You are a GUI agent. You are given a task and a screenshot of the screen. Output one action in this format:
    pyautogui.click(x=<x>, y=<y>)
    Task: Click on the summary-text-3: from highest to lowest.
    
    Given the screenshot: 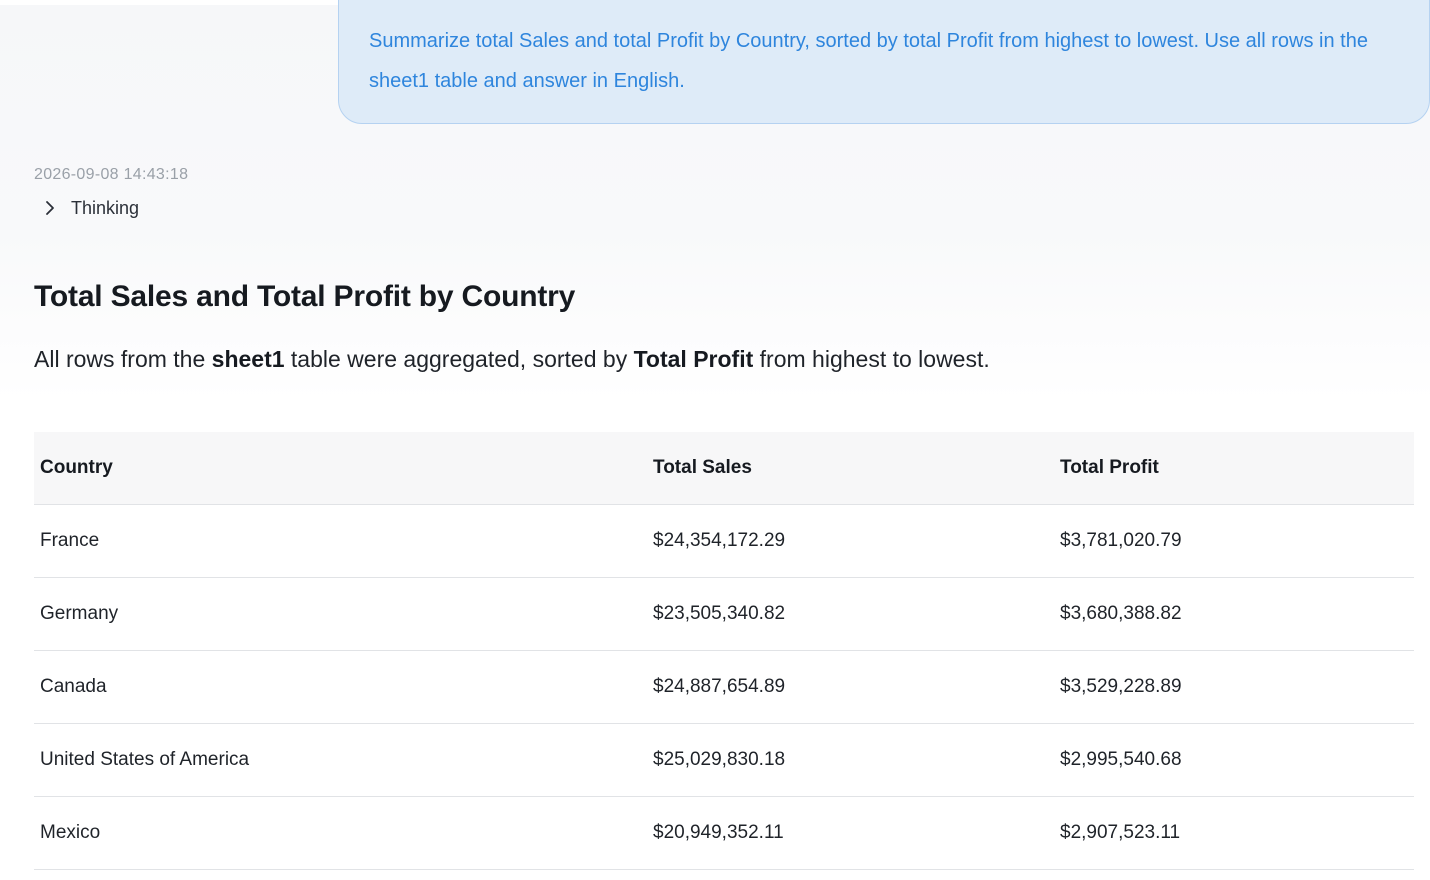 What is the action you would take?
    pyautogui.click(x=871, y=359)
    